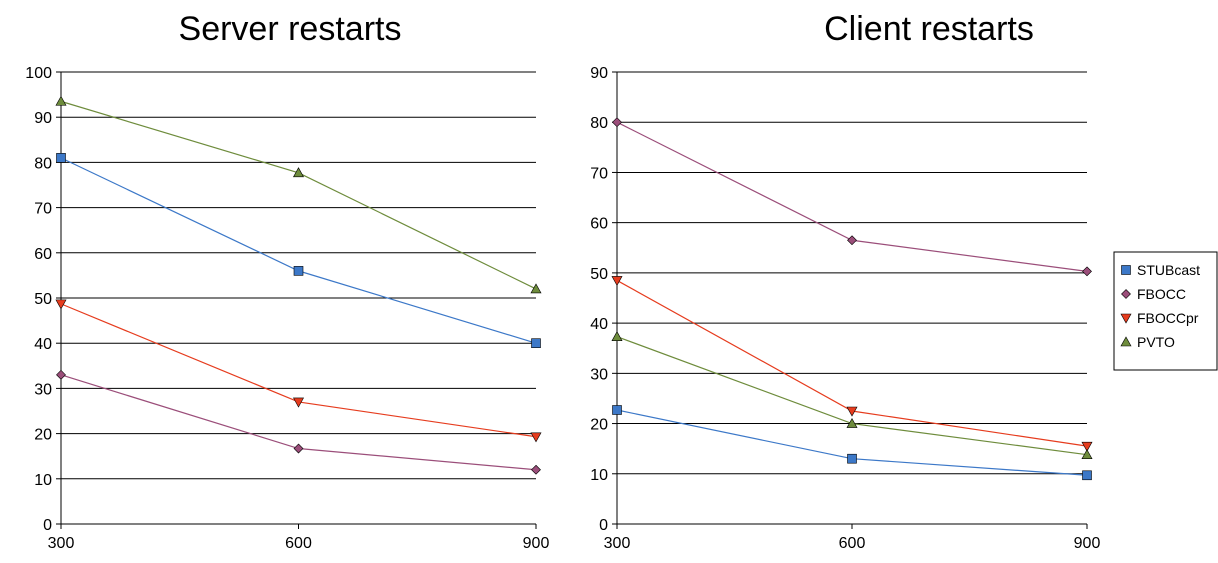  What do you see at coordinates (1168, 270) in the screenshot?
I see `legend-label: STUBcast` at bounding box center [1168, 270].